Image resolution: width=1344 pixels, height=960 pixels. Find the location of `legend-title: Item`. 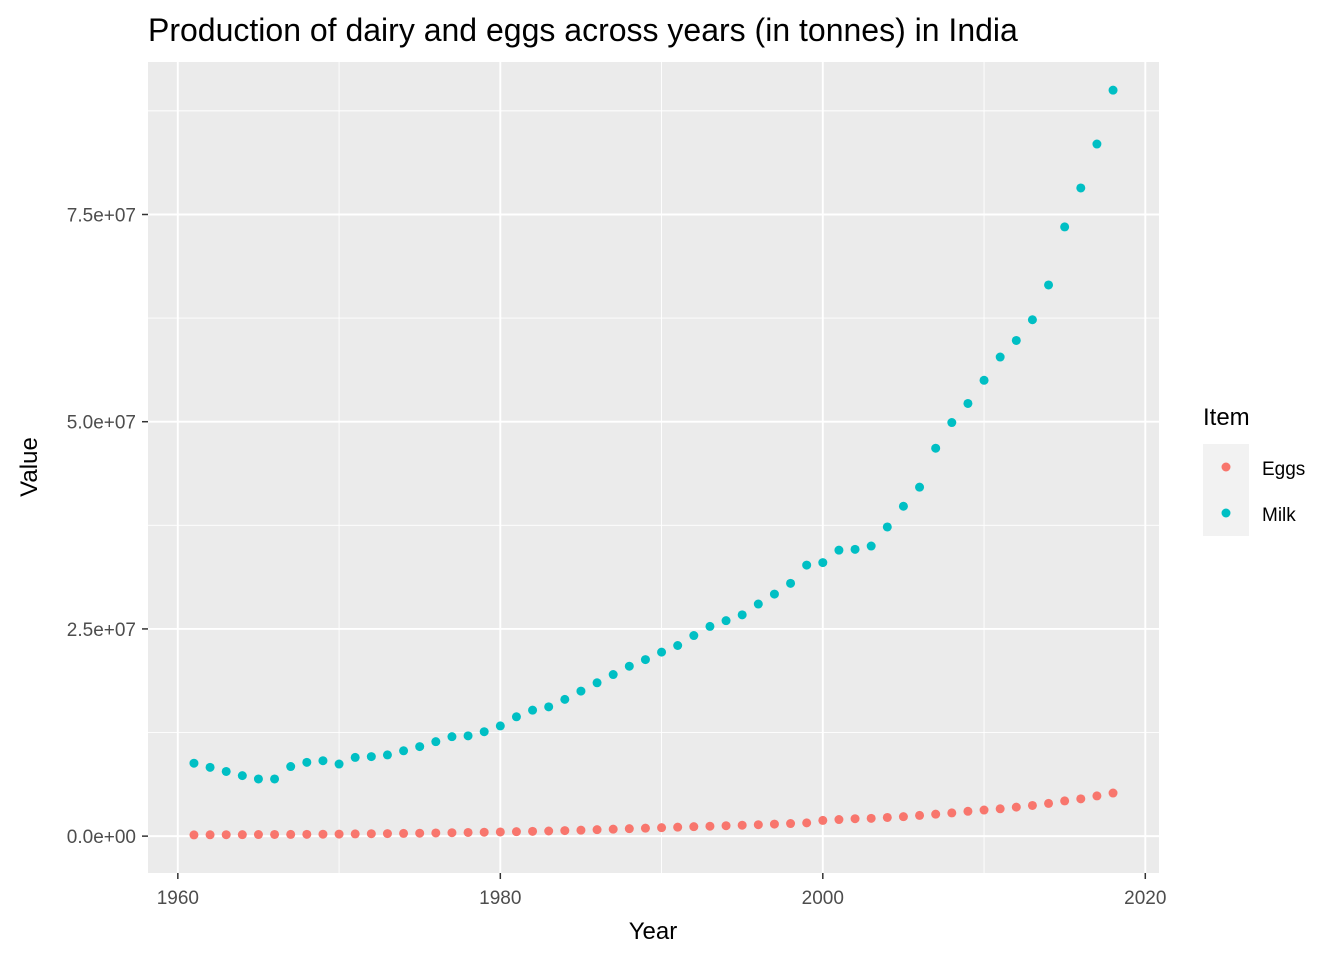

legend-title: Item is located at coordinates (1226, 417).